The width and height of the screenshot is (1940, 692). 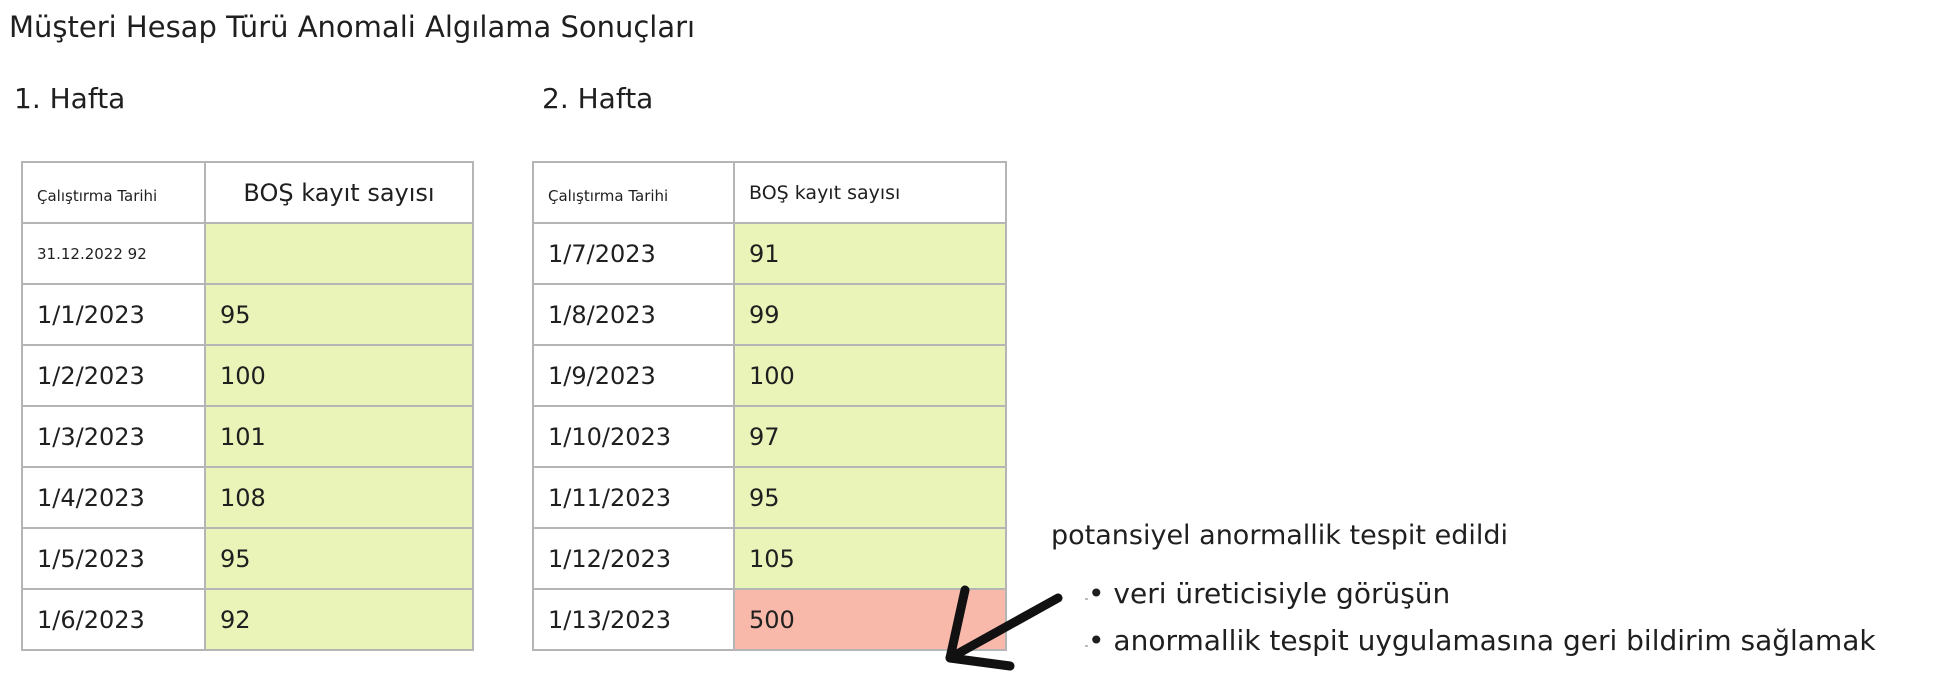 I want to click on table-row: 1/6/2023 92, so click(x=247, y=619).